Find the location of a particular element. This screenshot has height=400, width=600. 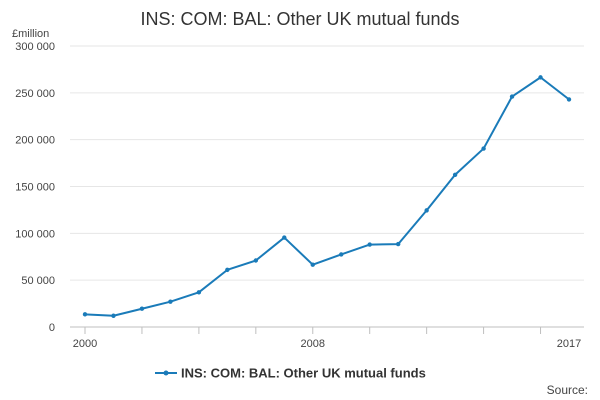

x-tick-label-0: 2000 is located at coordinates (85, 344).